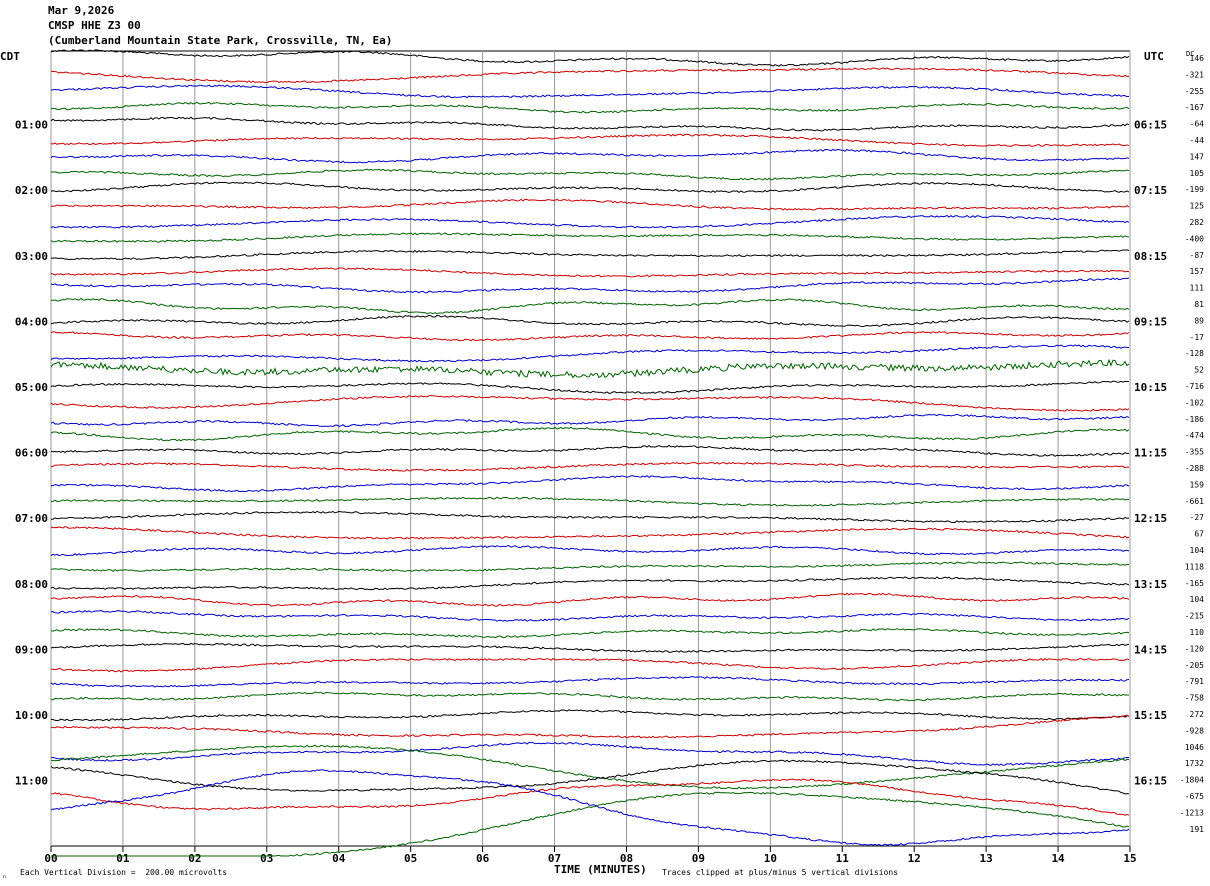 The image size is (1210, 886). What do you see at coordinates (31, 649) in the screenshot?
I see `left-hour-label: 09:00` at bounding box center [31, 649].